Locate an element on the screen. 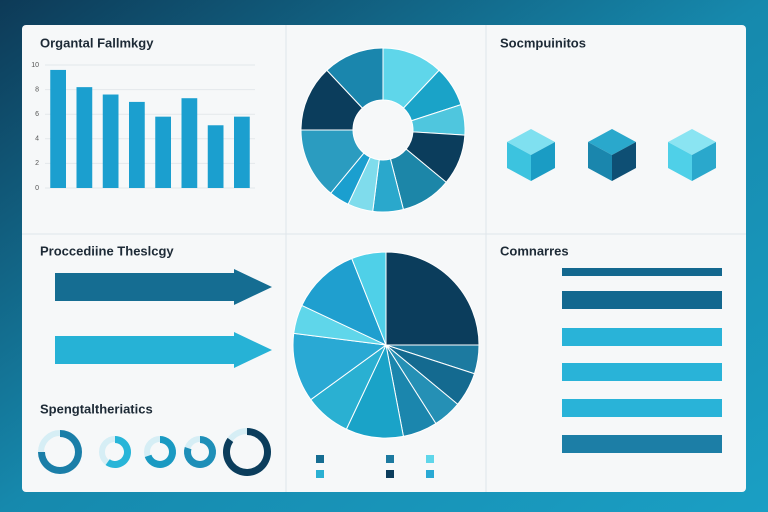  chart-title: Comnarres is located at coordinates (534, 250).